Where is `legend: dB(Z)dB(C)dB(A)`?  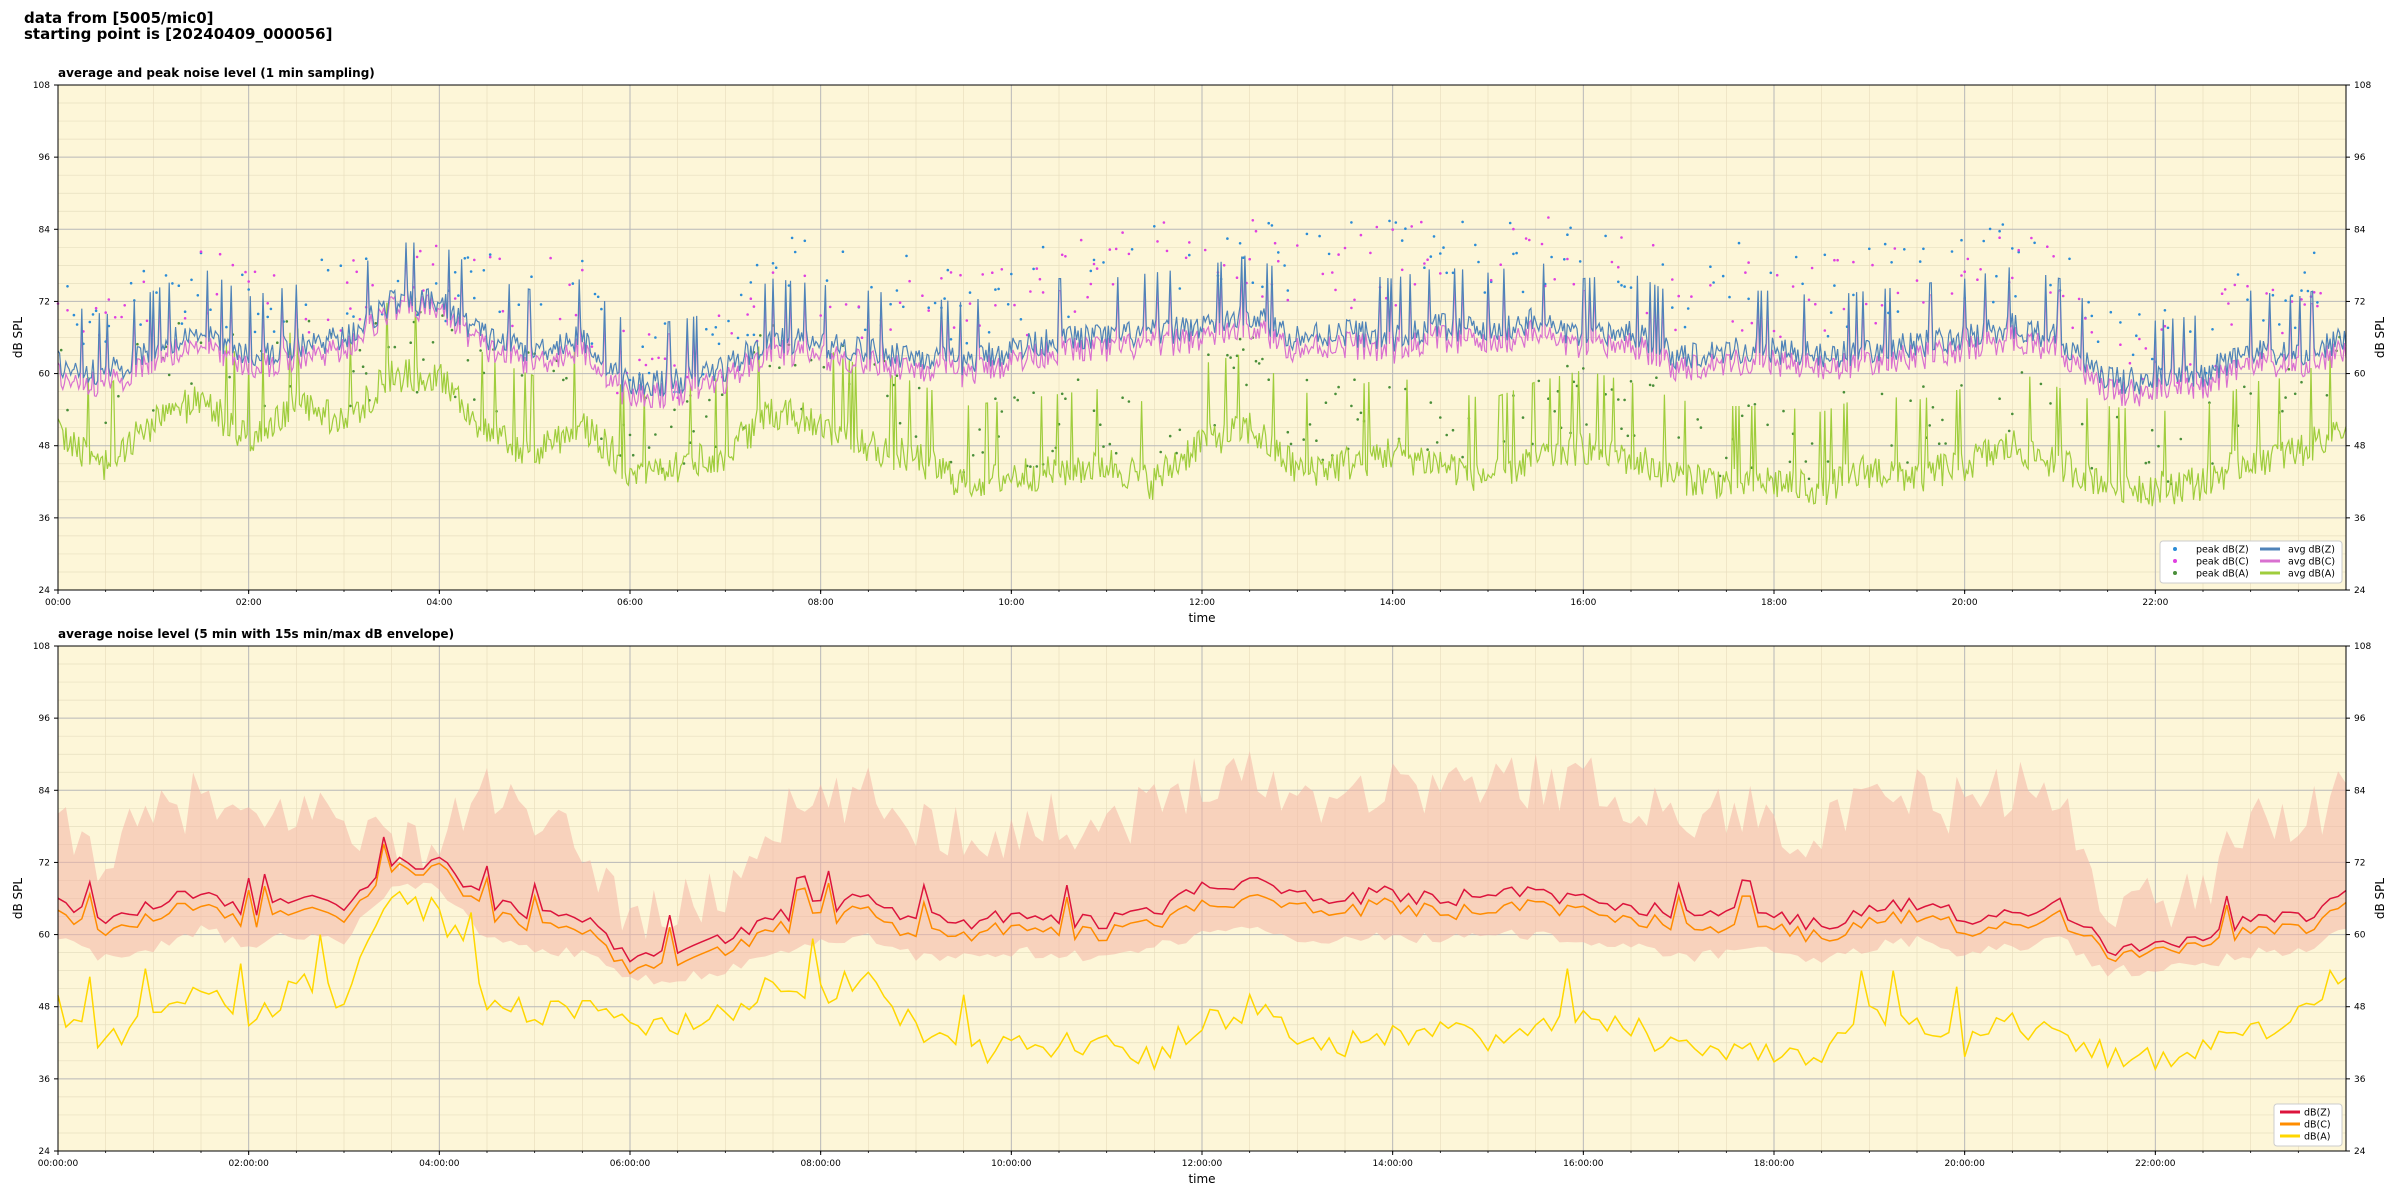 legend: dB(Z)dB(C)dB(A) is located at coordinates (2308, 1125).